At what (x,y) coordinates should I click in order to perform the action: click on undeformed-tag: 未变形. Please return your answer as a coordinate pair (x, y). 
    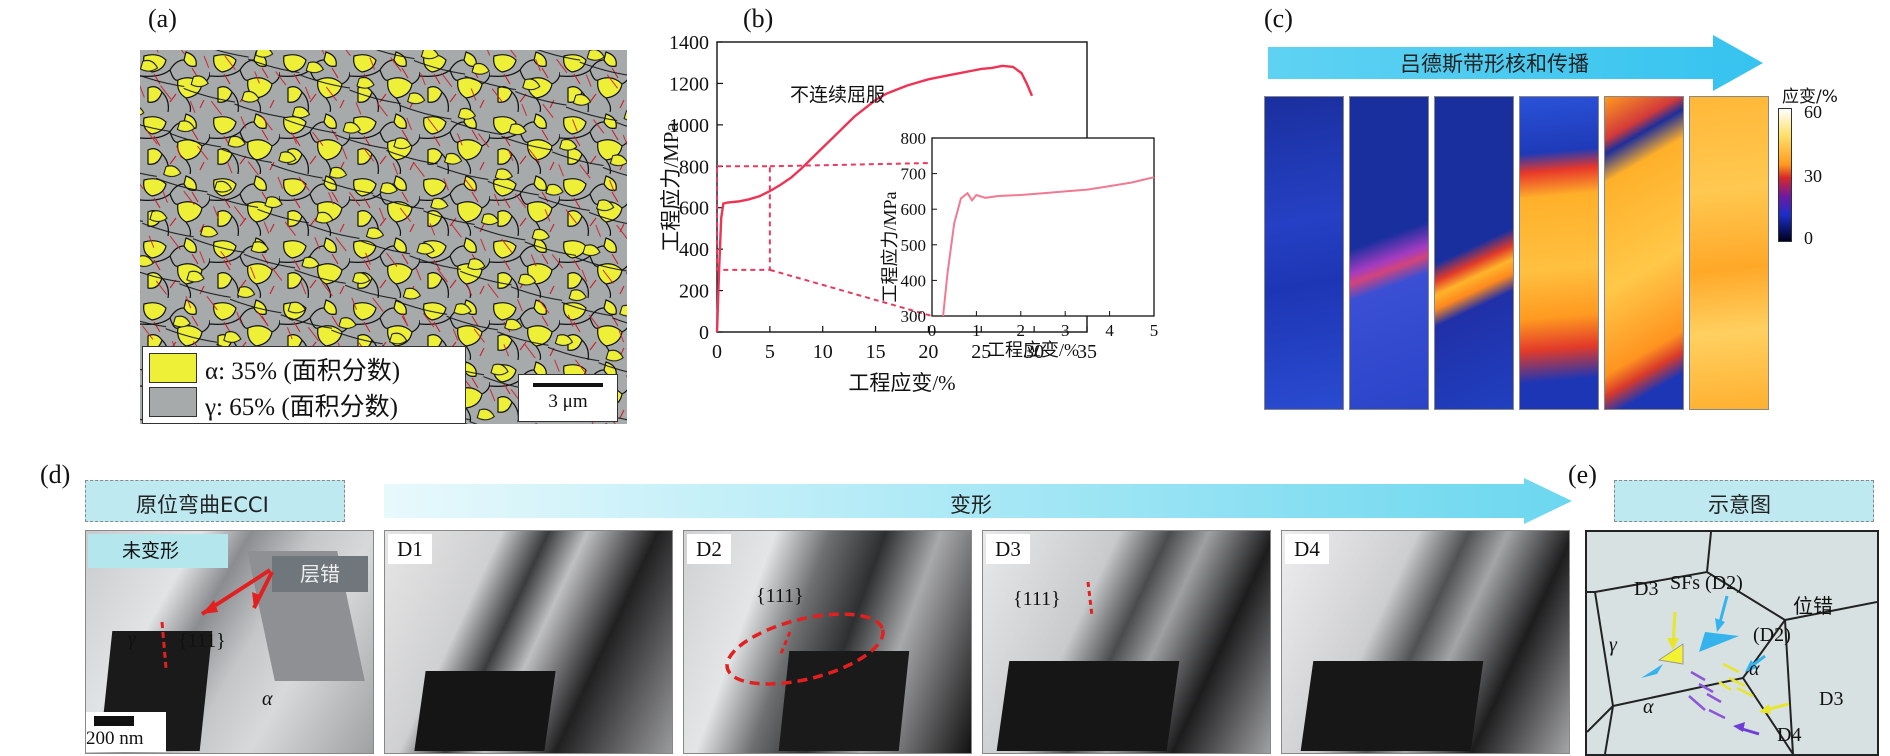
    Looking at the image, I should click on (158, 551).